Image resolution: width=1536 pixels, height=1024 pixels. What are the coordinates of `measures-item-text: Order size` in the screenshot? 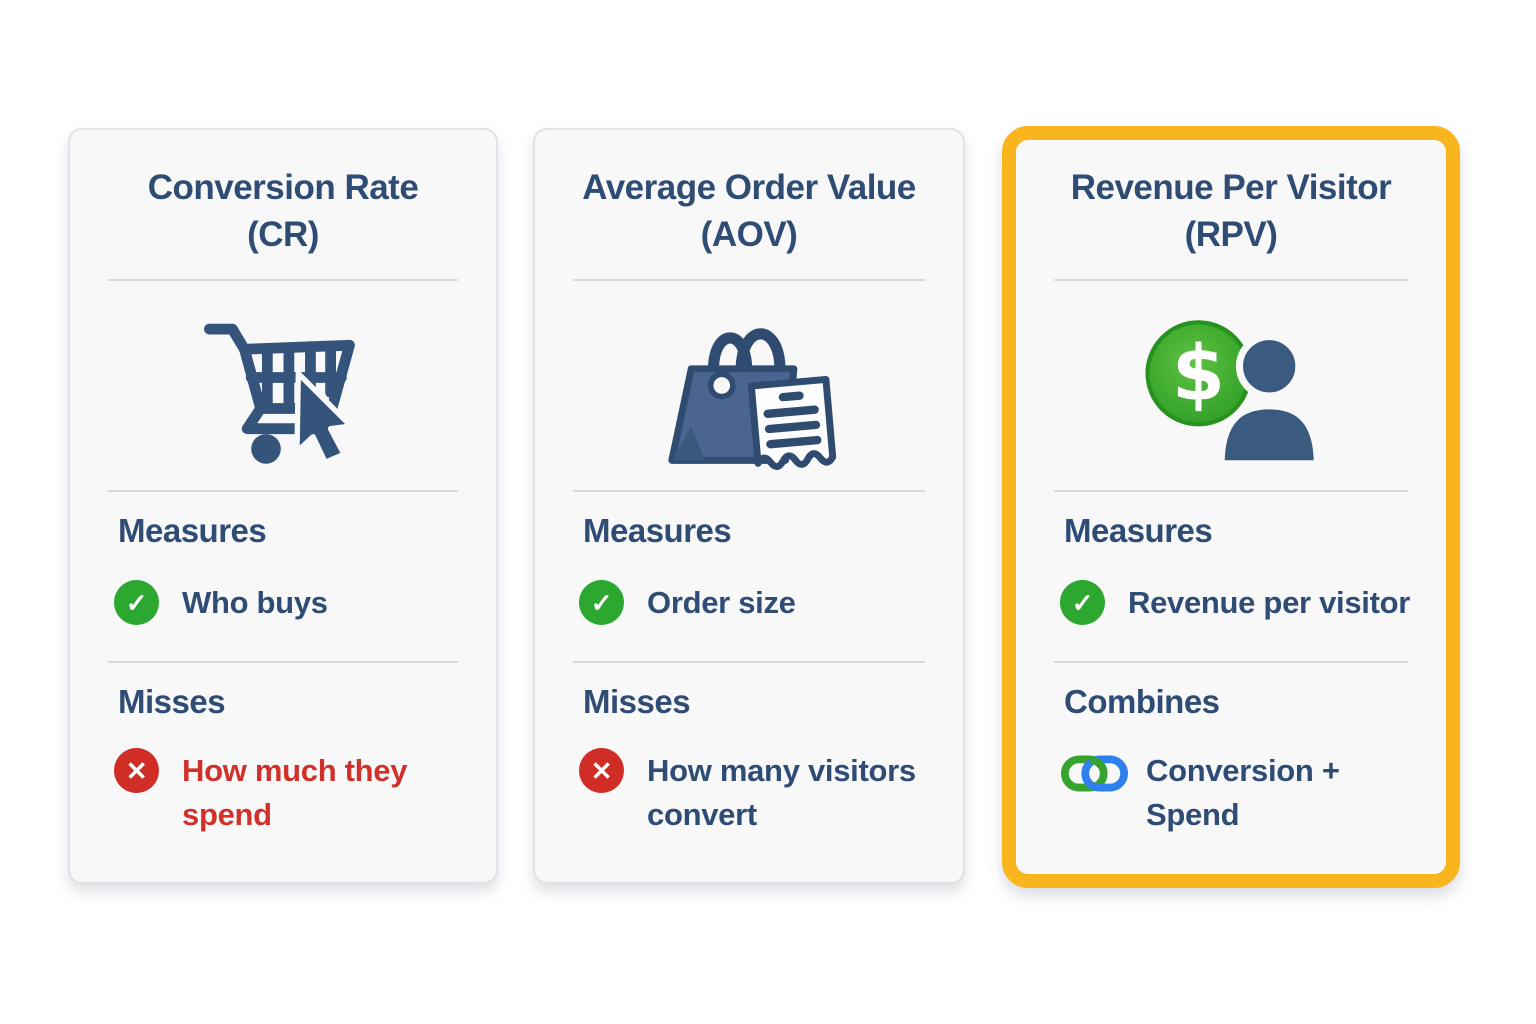 It's located at (721, 602).